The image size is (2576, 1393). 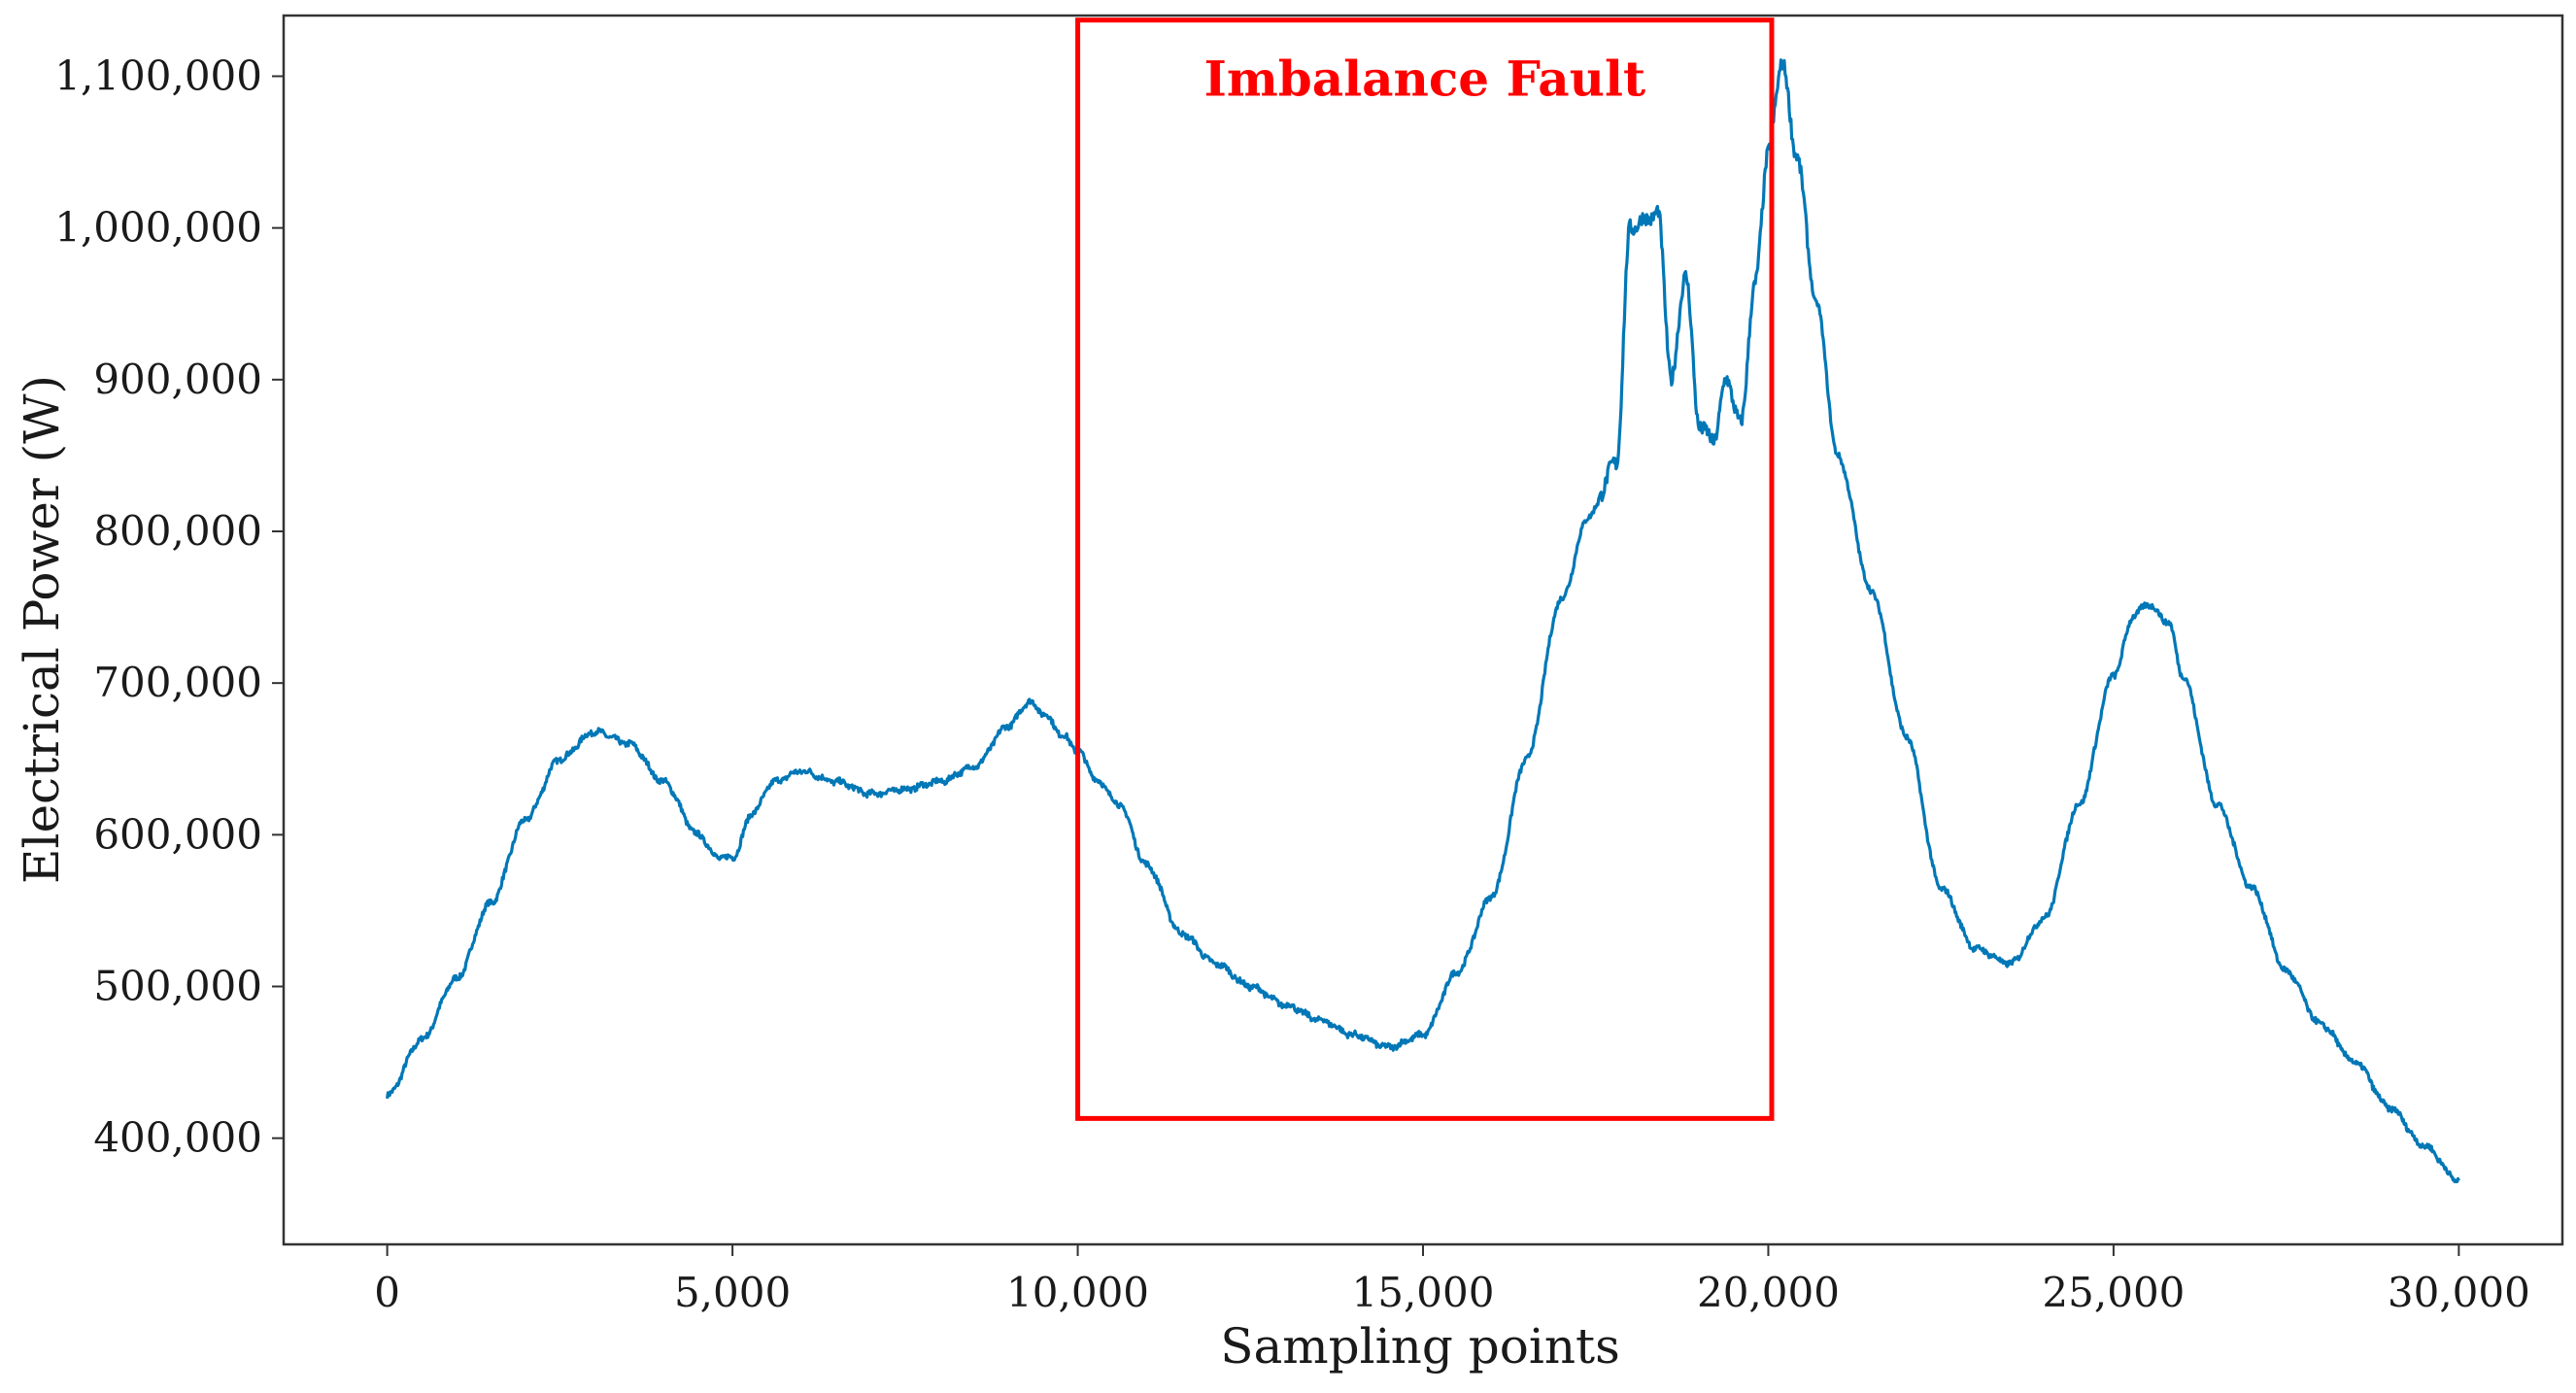 I want to click on y-tick-label: 900,000, so click(x=177, y=379).